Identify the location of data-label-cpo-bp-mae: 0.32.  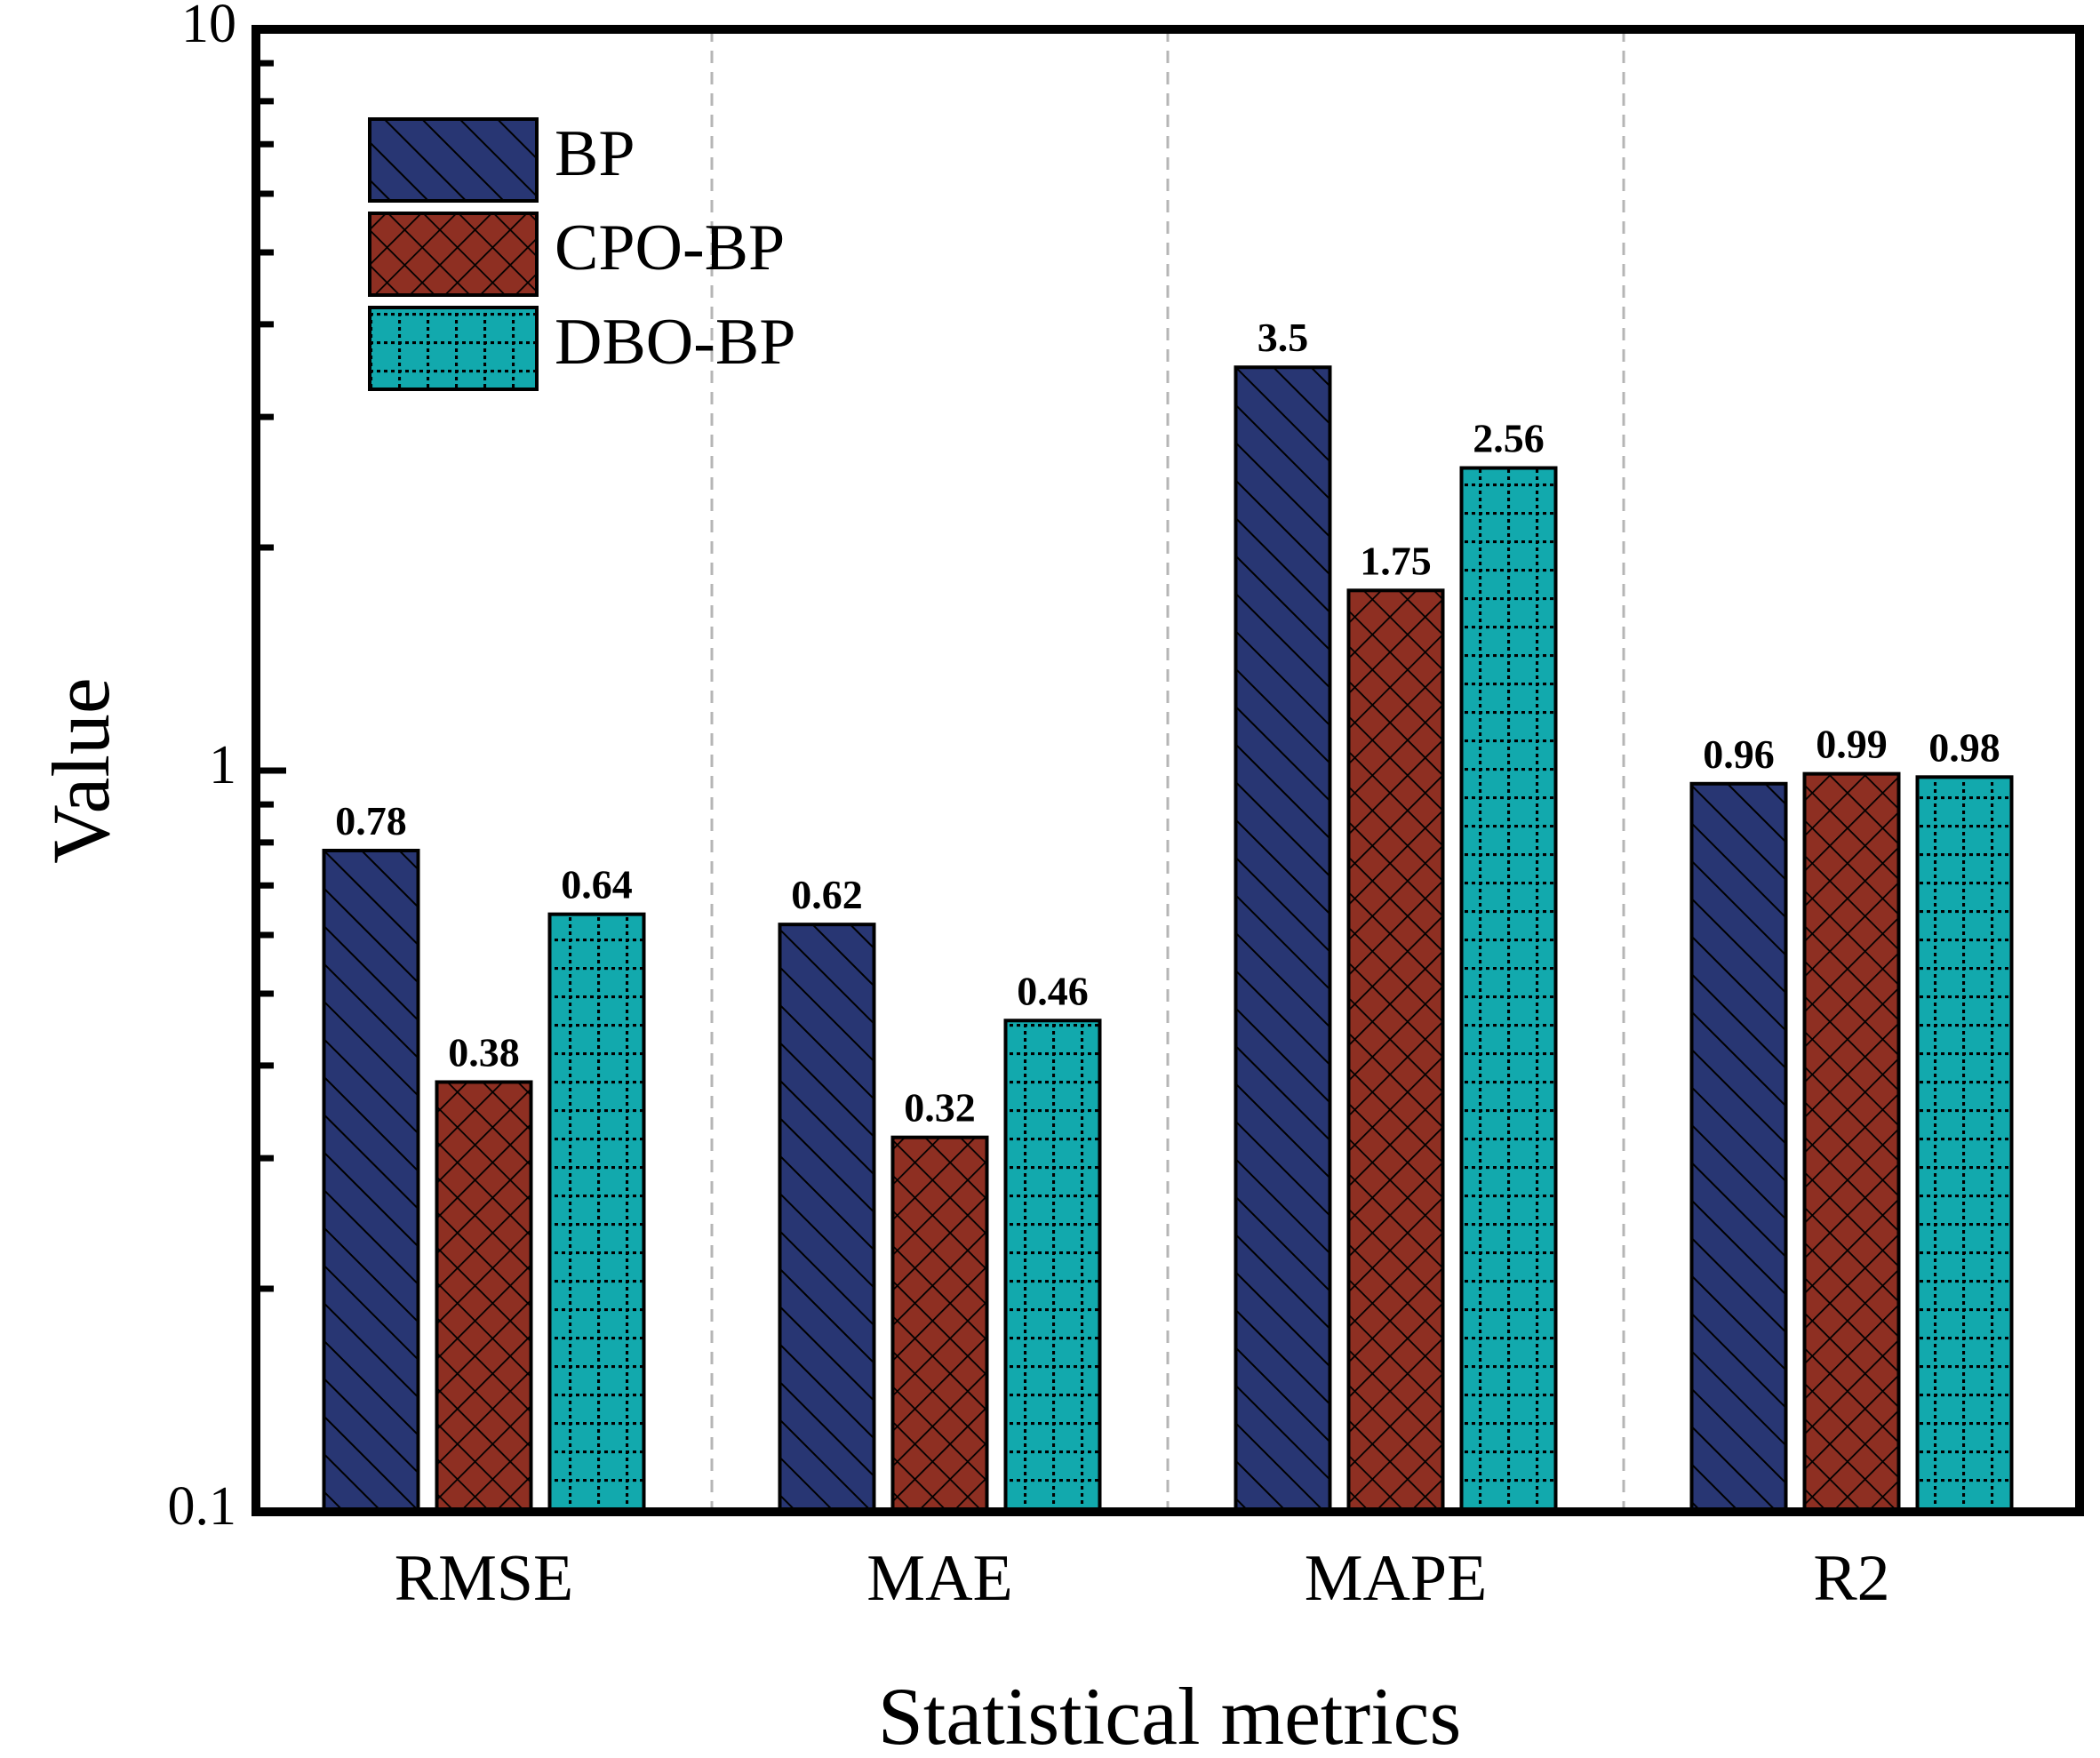
(940, 1108).